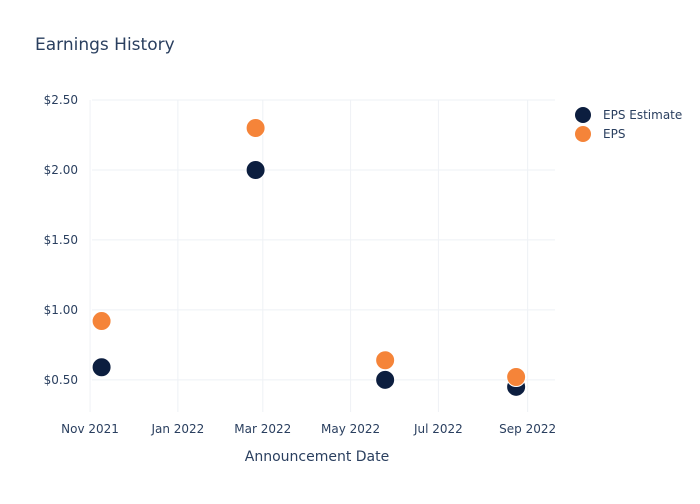 The height and width of the screenshot is (504, 700). Describe the element at coordinates (61, 310) in the screenshot. I see `y-tick-label: $1.00` at that location.